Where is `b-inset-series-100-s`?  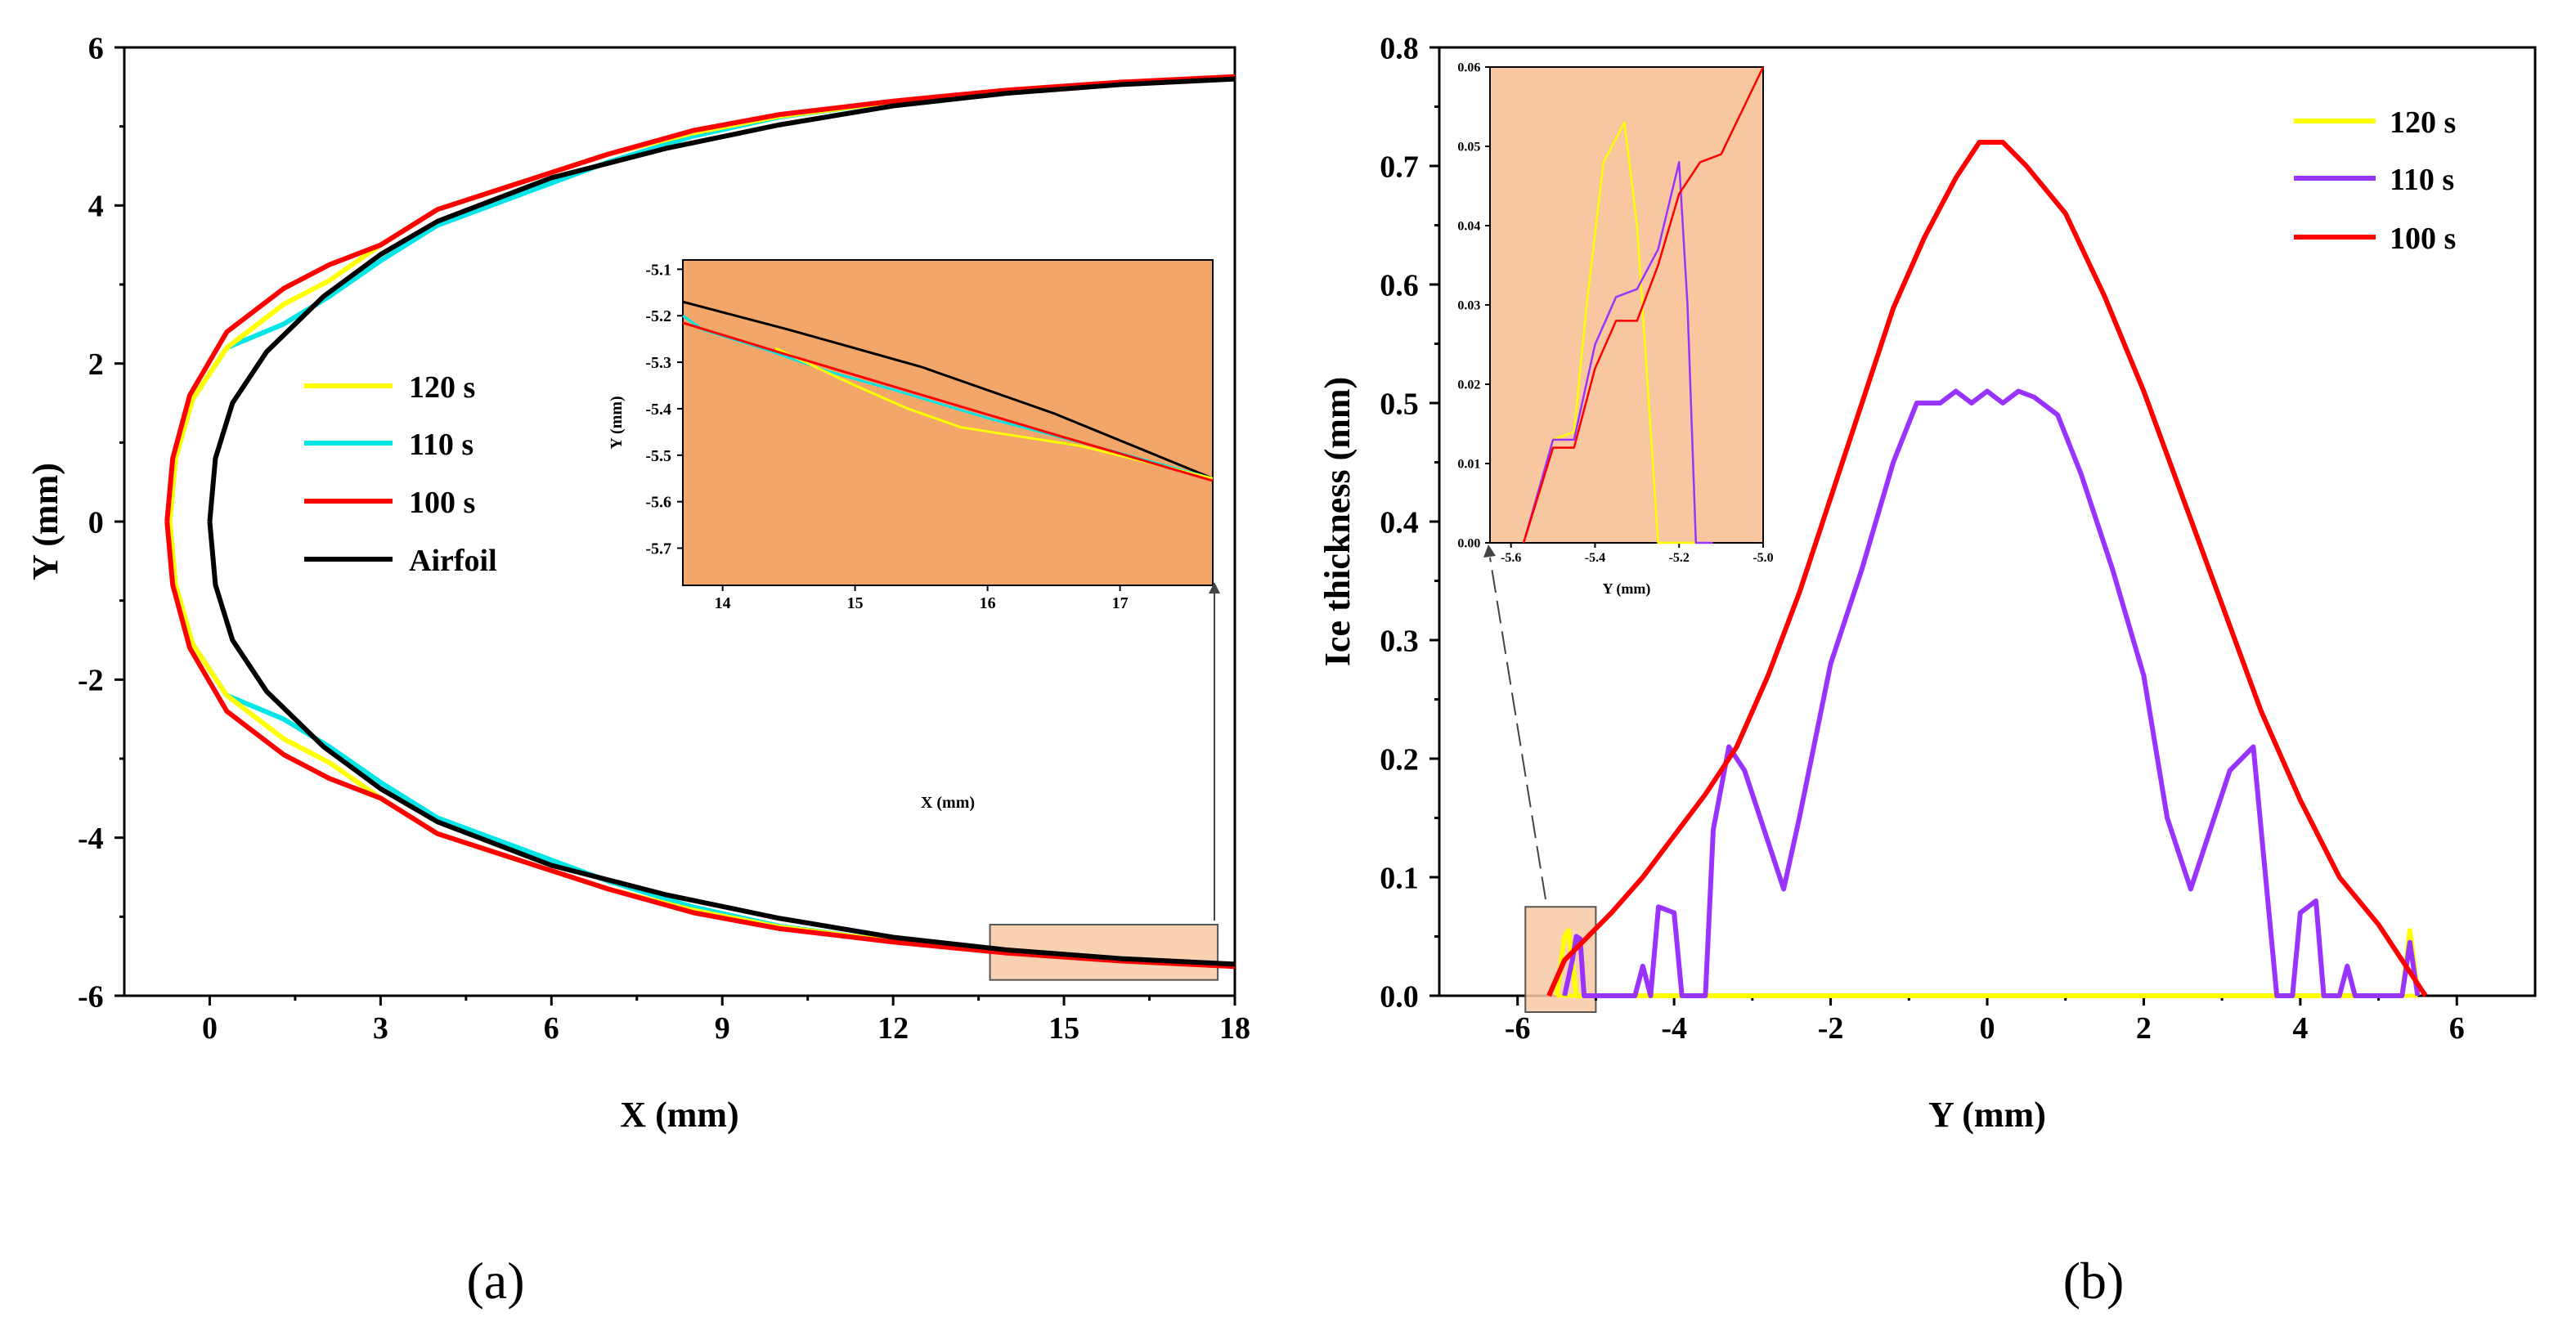 b-inset-series-100-s is located at coordinates (1643, 305).